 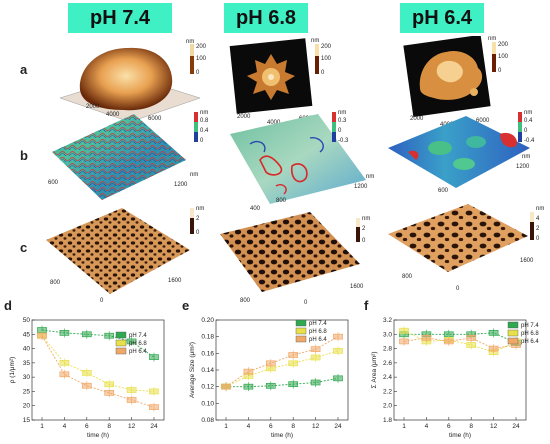 I want to click on afm-c2-scale-tick: 2, so click(x=364, y=229).